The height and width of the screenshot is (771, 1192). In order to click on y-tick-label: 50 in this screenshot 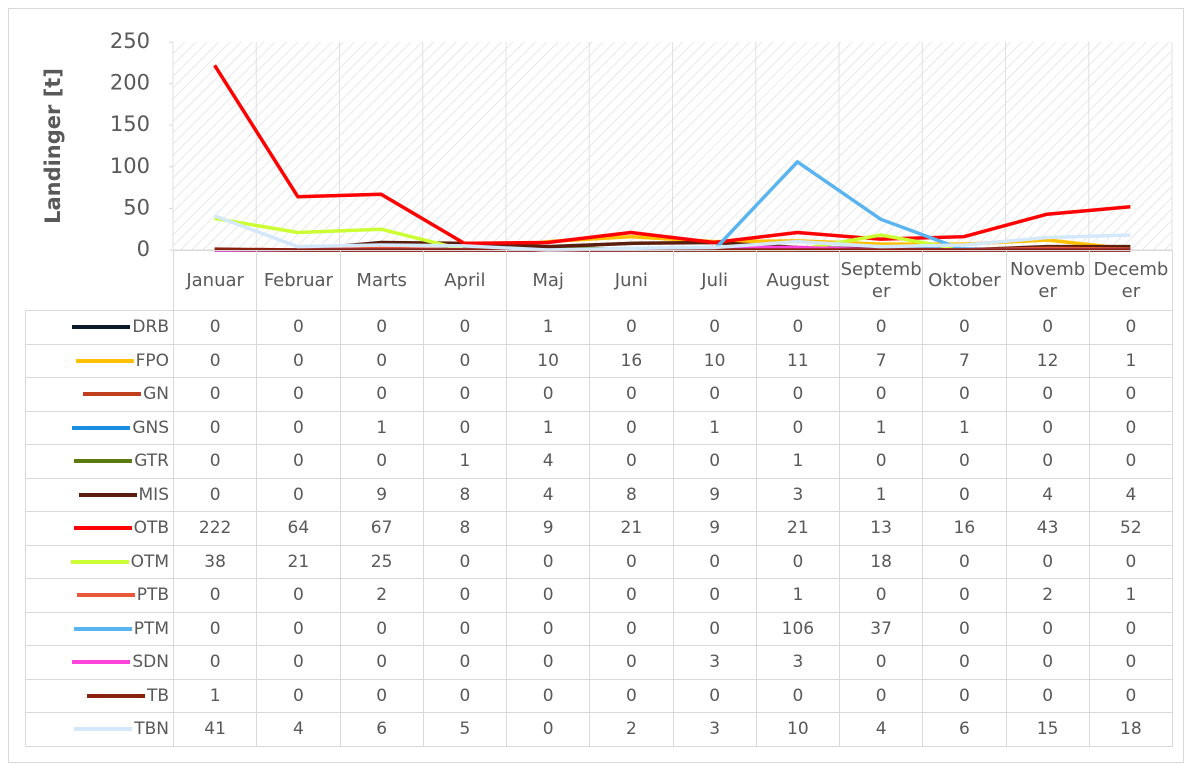, I will do `click(136, 207)`.